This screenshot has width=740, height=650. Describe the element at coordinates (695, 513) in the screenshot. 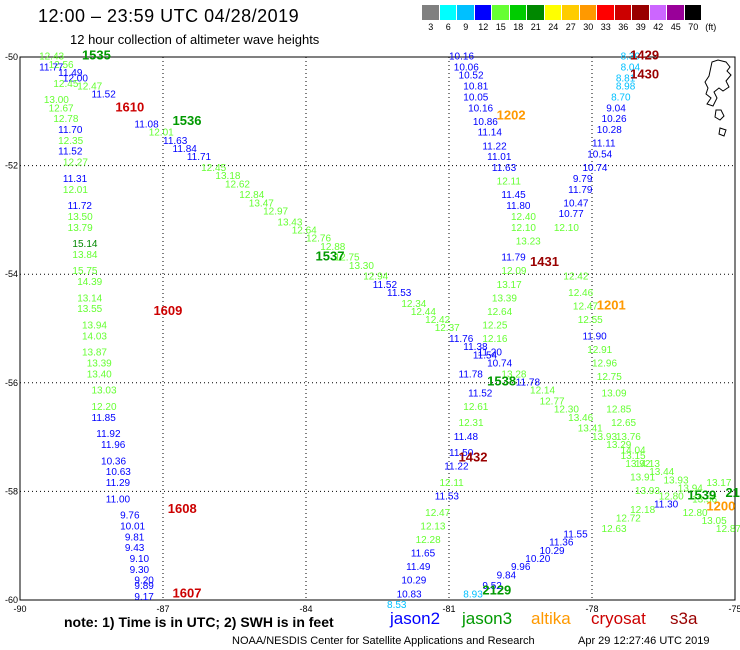

I see `wave-height-value: 12.80` at that location.